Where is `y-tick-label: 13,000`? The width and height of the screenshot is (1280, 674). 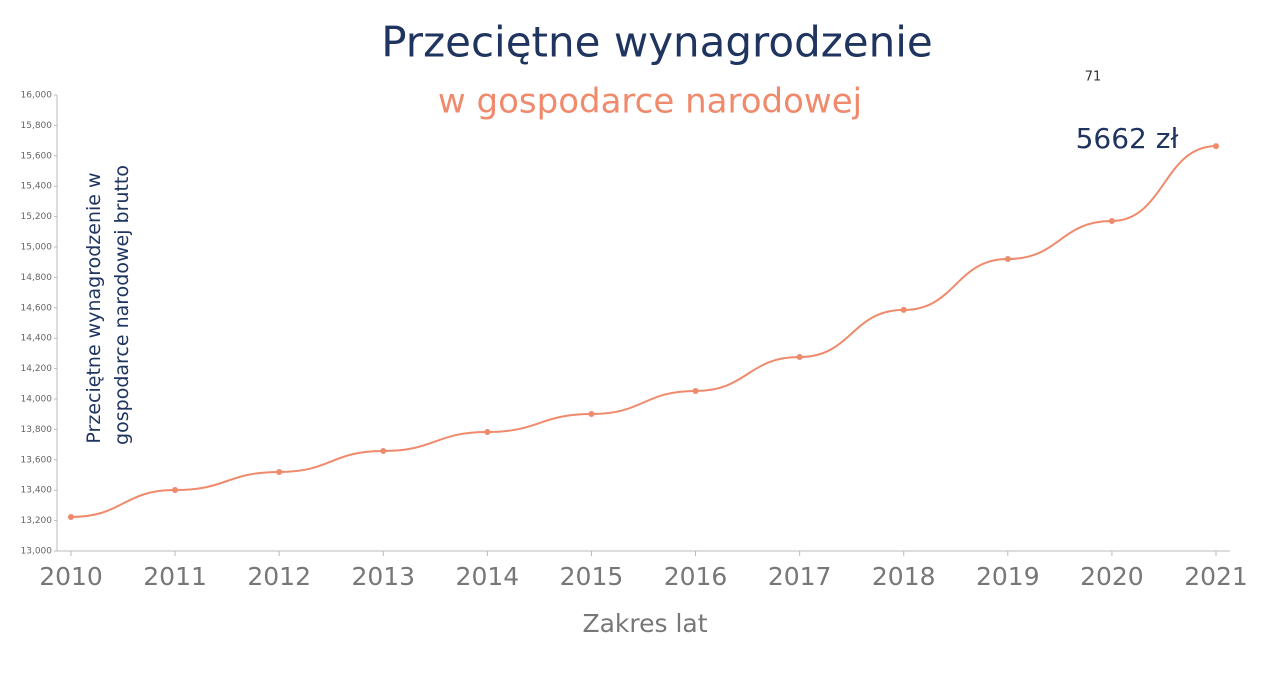
y-tick-label: 13,000 is located at coordinates (37, 552).